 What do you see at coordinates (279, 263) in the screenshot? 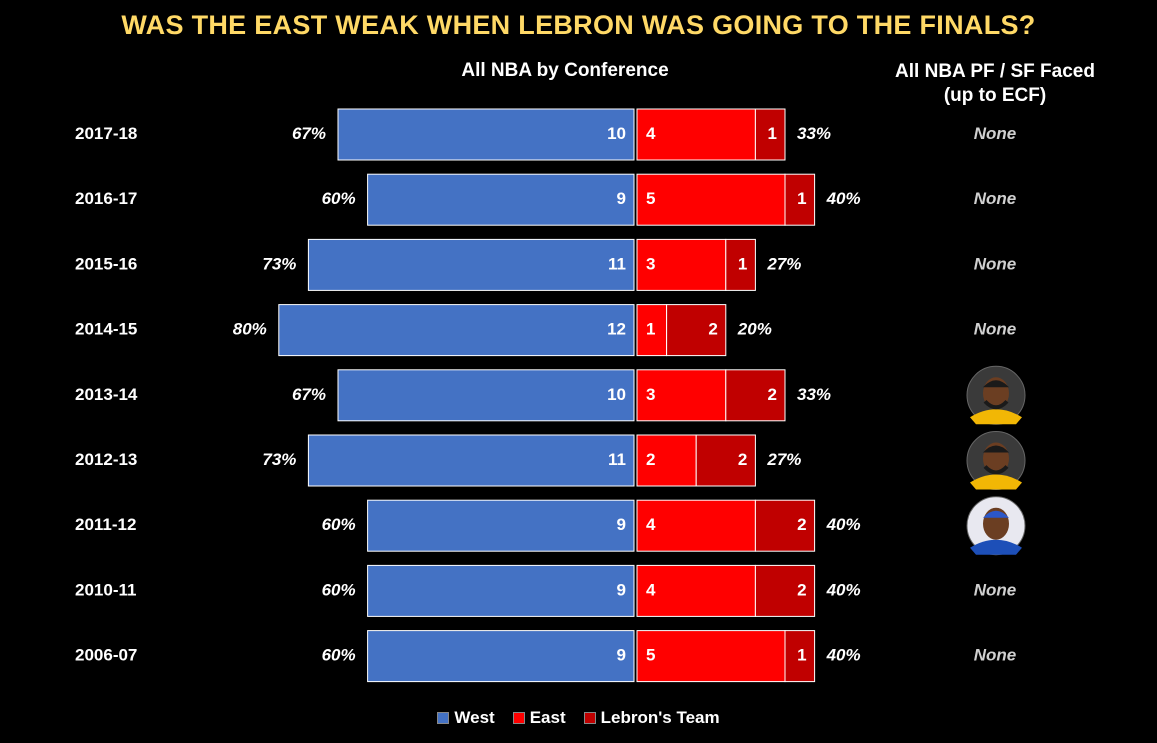
I see `west-percent-label: 73%` at bounding box center [279, 263].